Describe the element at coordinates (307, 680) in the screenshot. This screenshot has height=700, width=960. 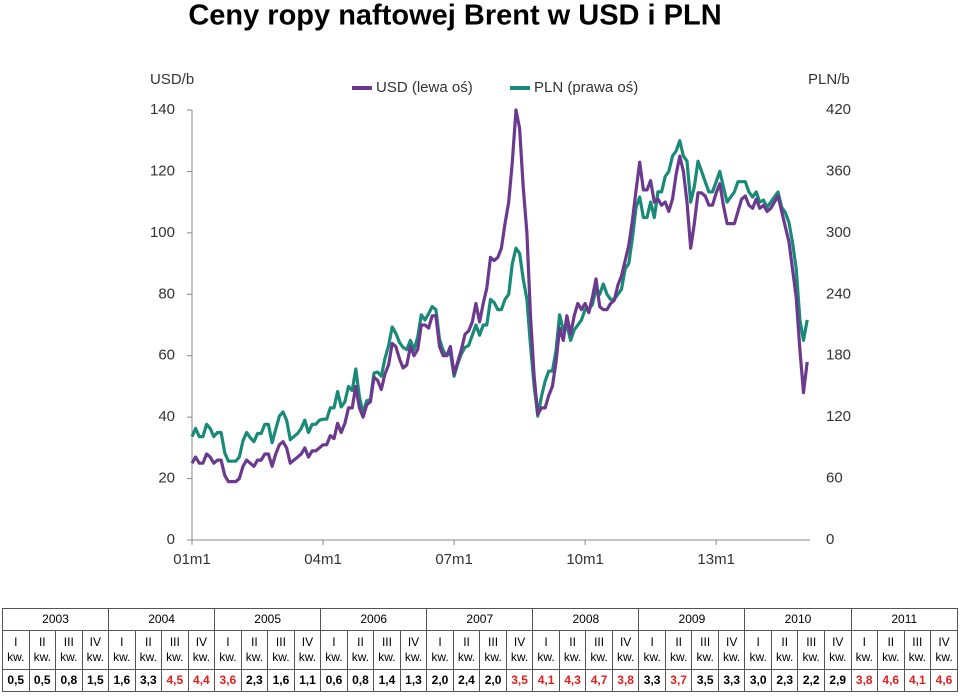
I see `value-cell: 1,1` at that location.